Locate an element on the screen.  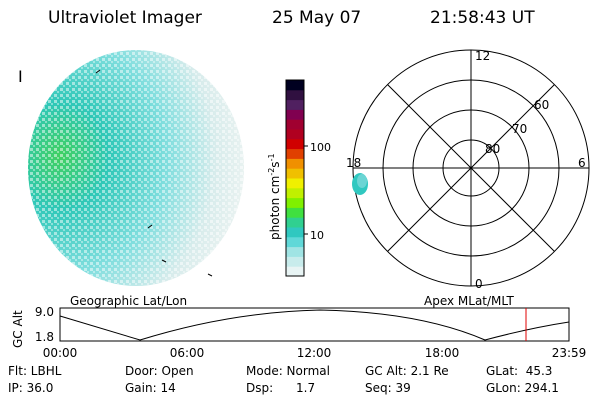
colorbar: 100 10 photon cm-2s-1 is located at coordinates (299, 178).